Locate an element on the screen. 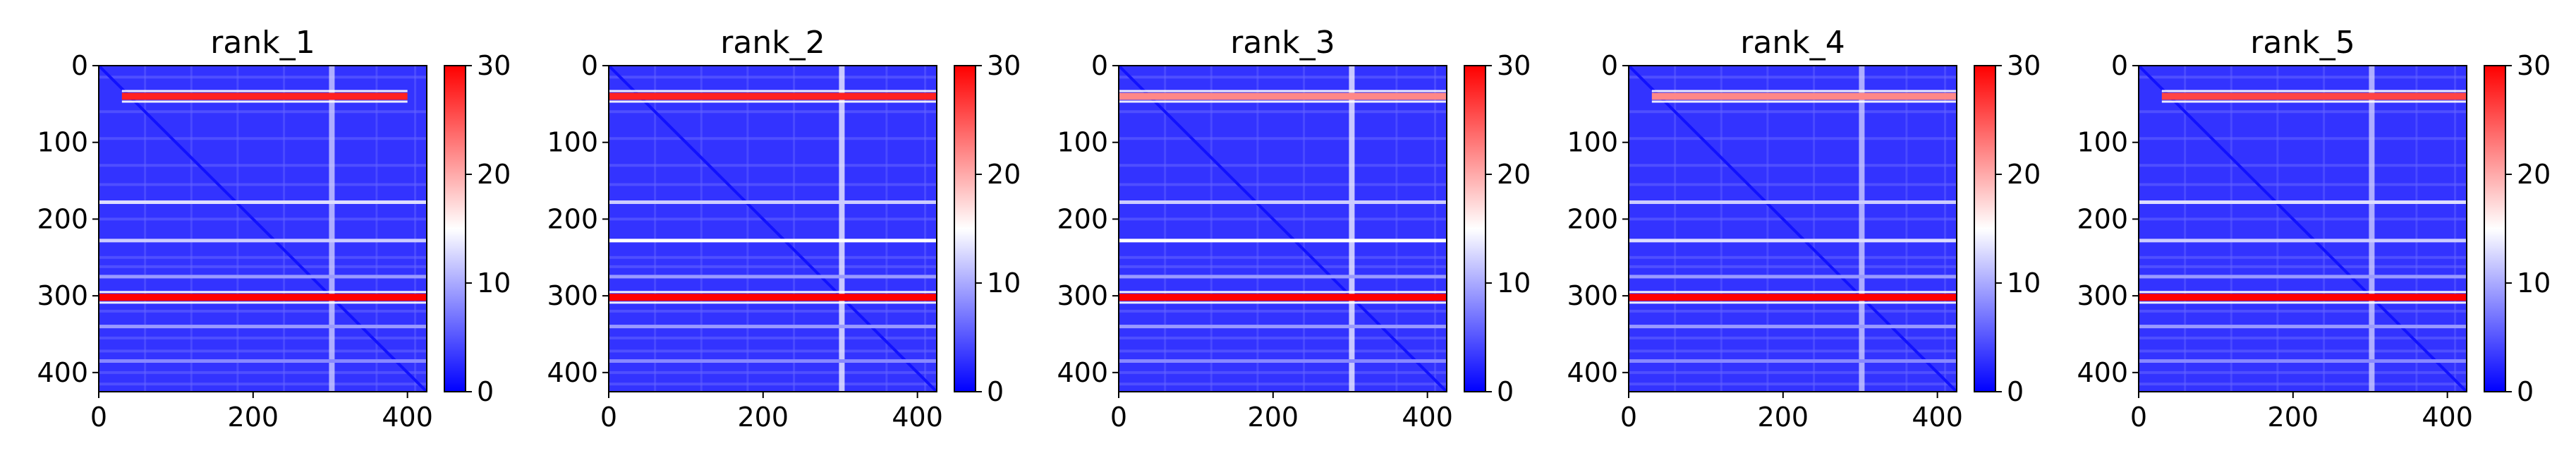 The width and height of the screenshot is (2576, 463). chart-title: rank_1 is located at coordinates (262, 43).